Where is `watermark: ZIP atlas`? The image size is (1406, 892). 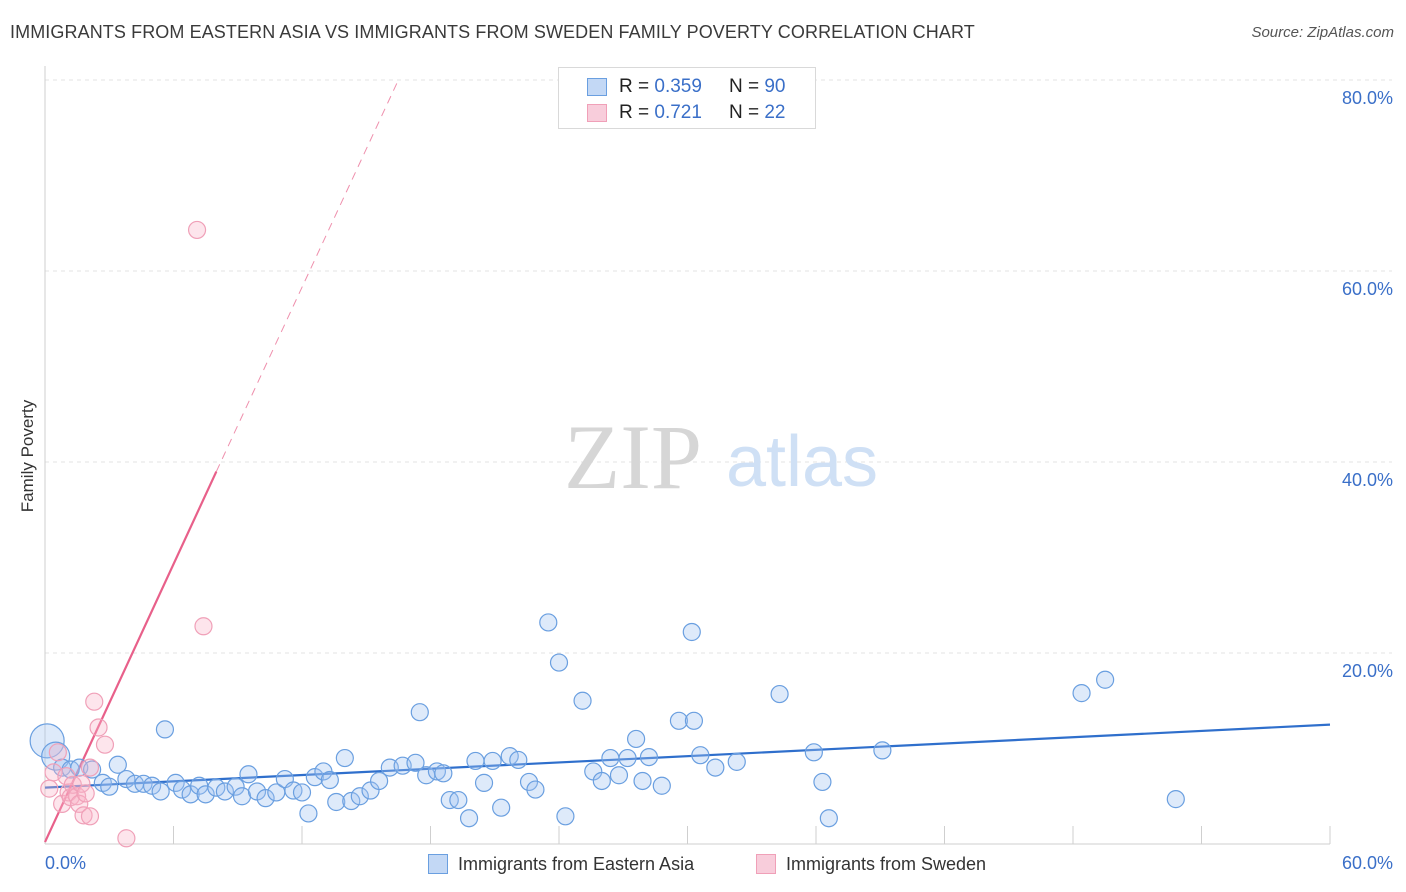 watermark: ZIP atlas is located at coordinates (721, 457).